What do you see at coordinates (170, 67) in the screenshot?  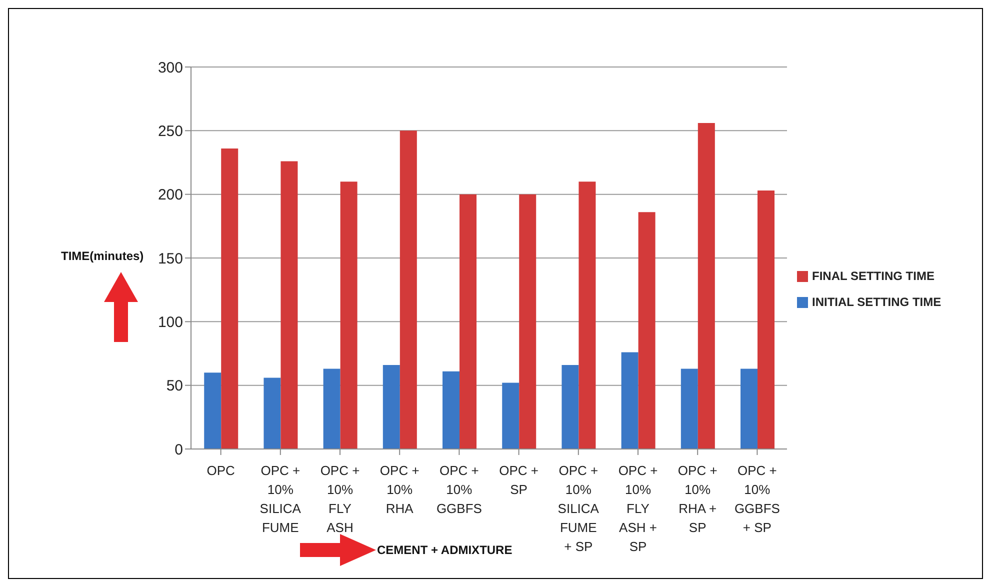 I see `y-tick-label: 300` at bounding box center [170, 67].